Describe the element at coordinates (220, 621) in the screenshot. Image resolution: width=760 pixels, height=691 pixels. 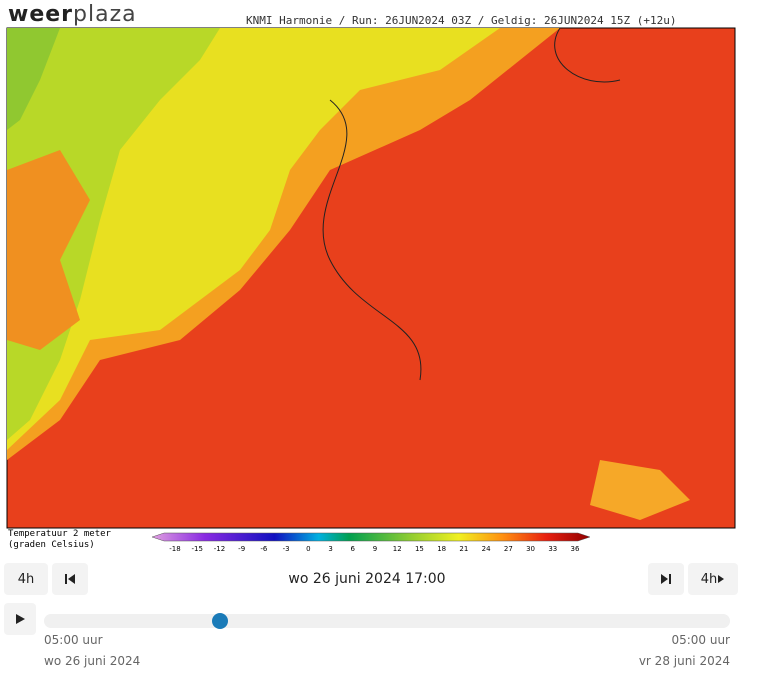
I see `slider-thumb` at that location.